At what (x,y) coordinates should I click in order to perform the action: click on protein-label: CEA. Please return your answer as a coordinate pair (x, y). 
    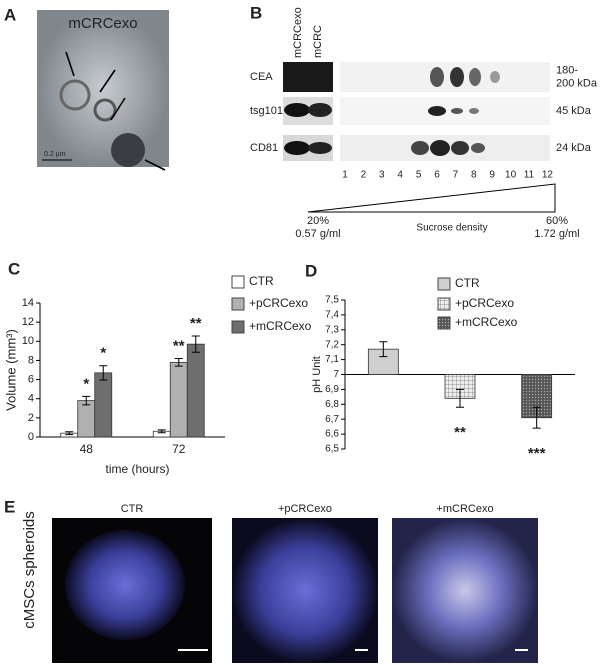
    Looking at the image, I should click on (261, 77).